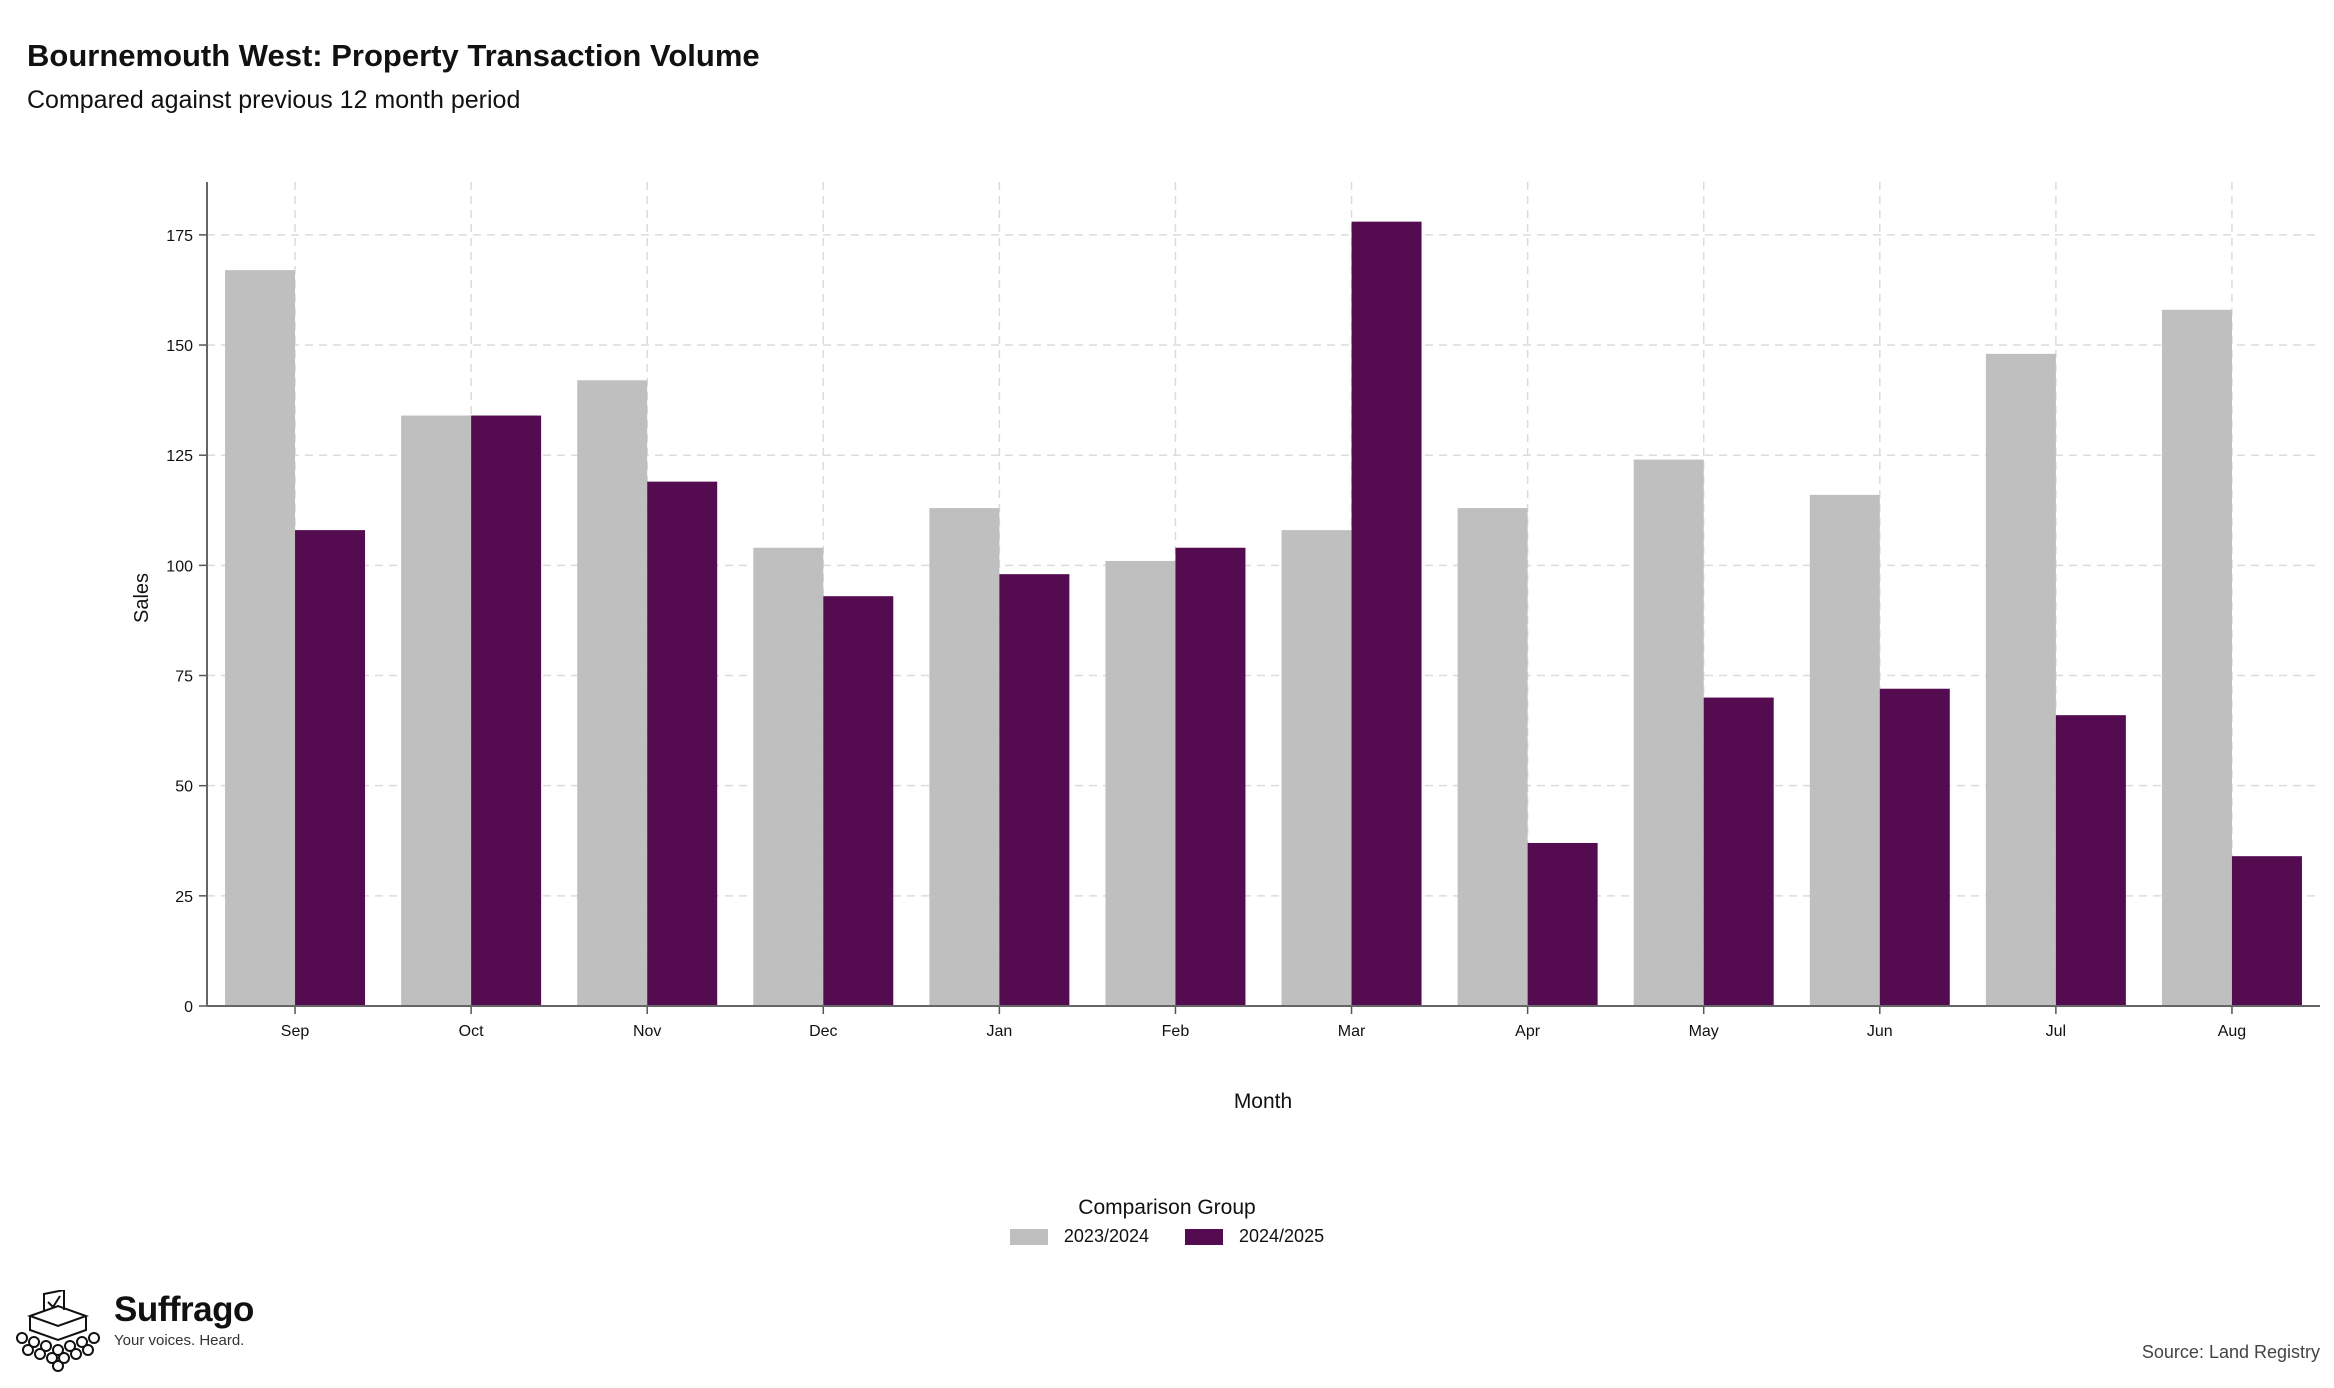  What do you see at coordinates (1316, 768) in the screenshot?
I see `bar-2023-2024-mar` at bounding box center [1316, 768].